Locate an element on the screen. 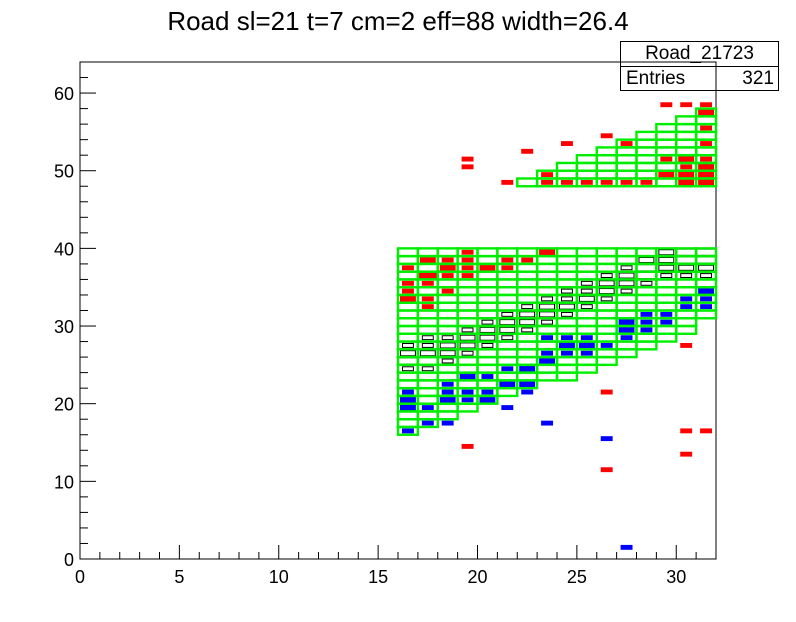 The image size is (796, 622). y-tick-label: 50 is located at coordinates (64, 172).